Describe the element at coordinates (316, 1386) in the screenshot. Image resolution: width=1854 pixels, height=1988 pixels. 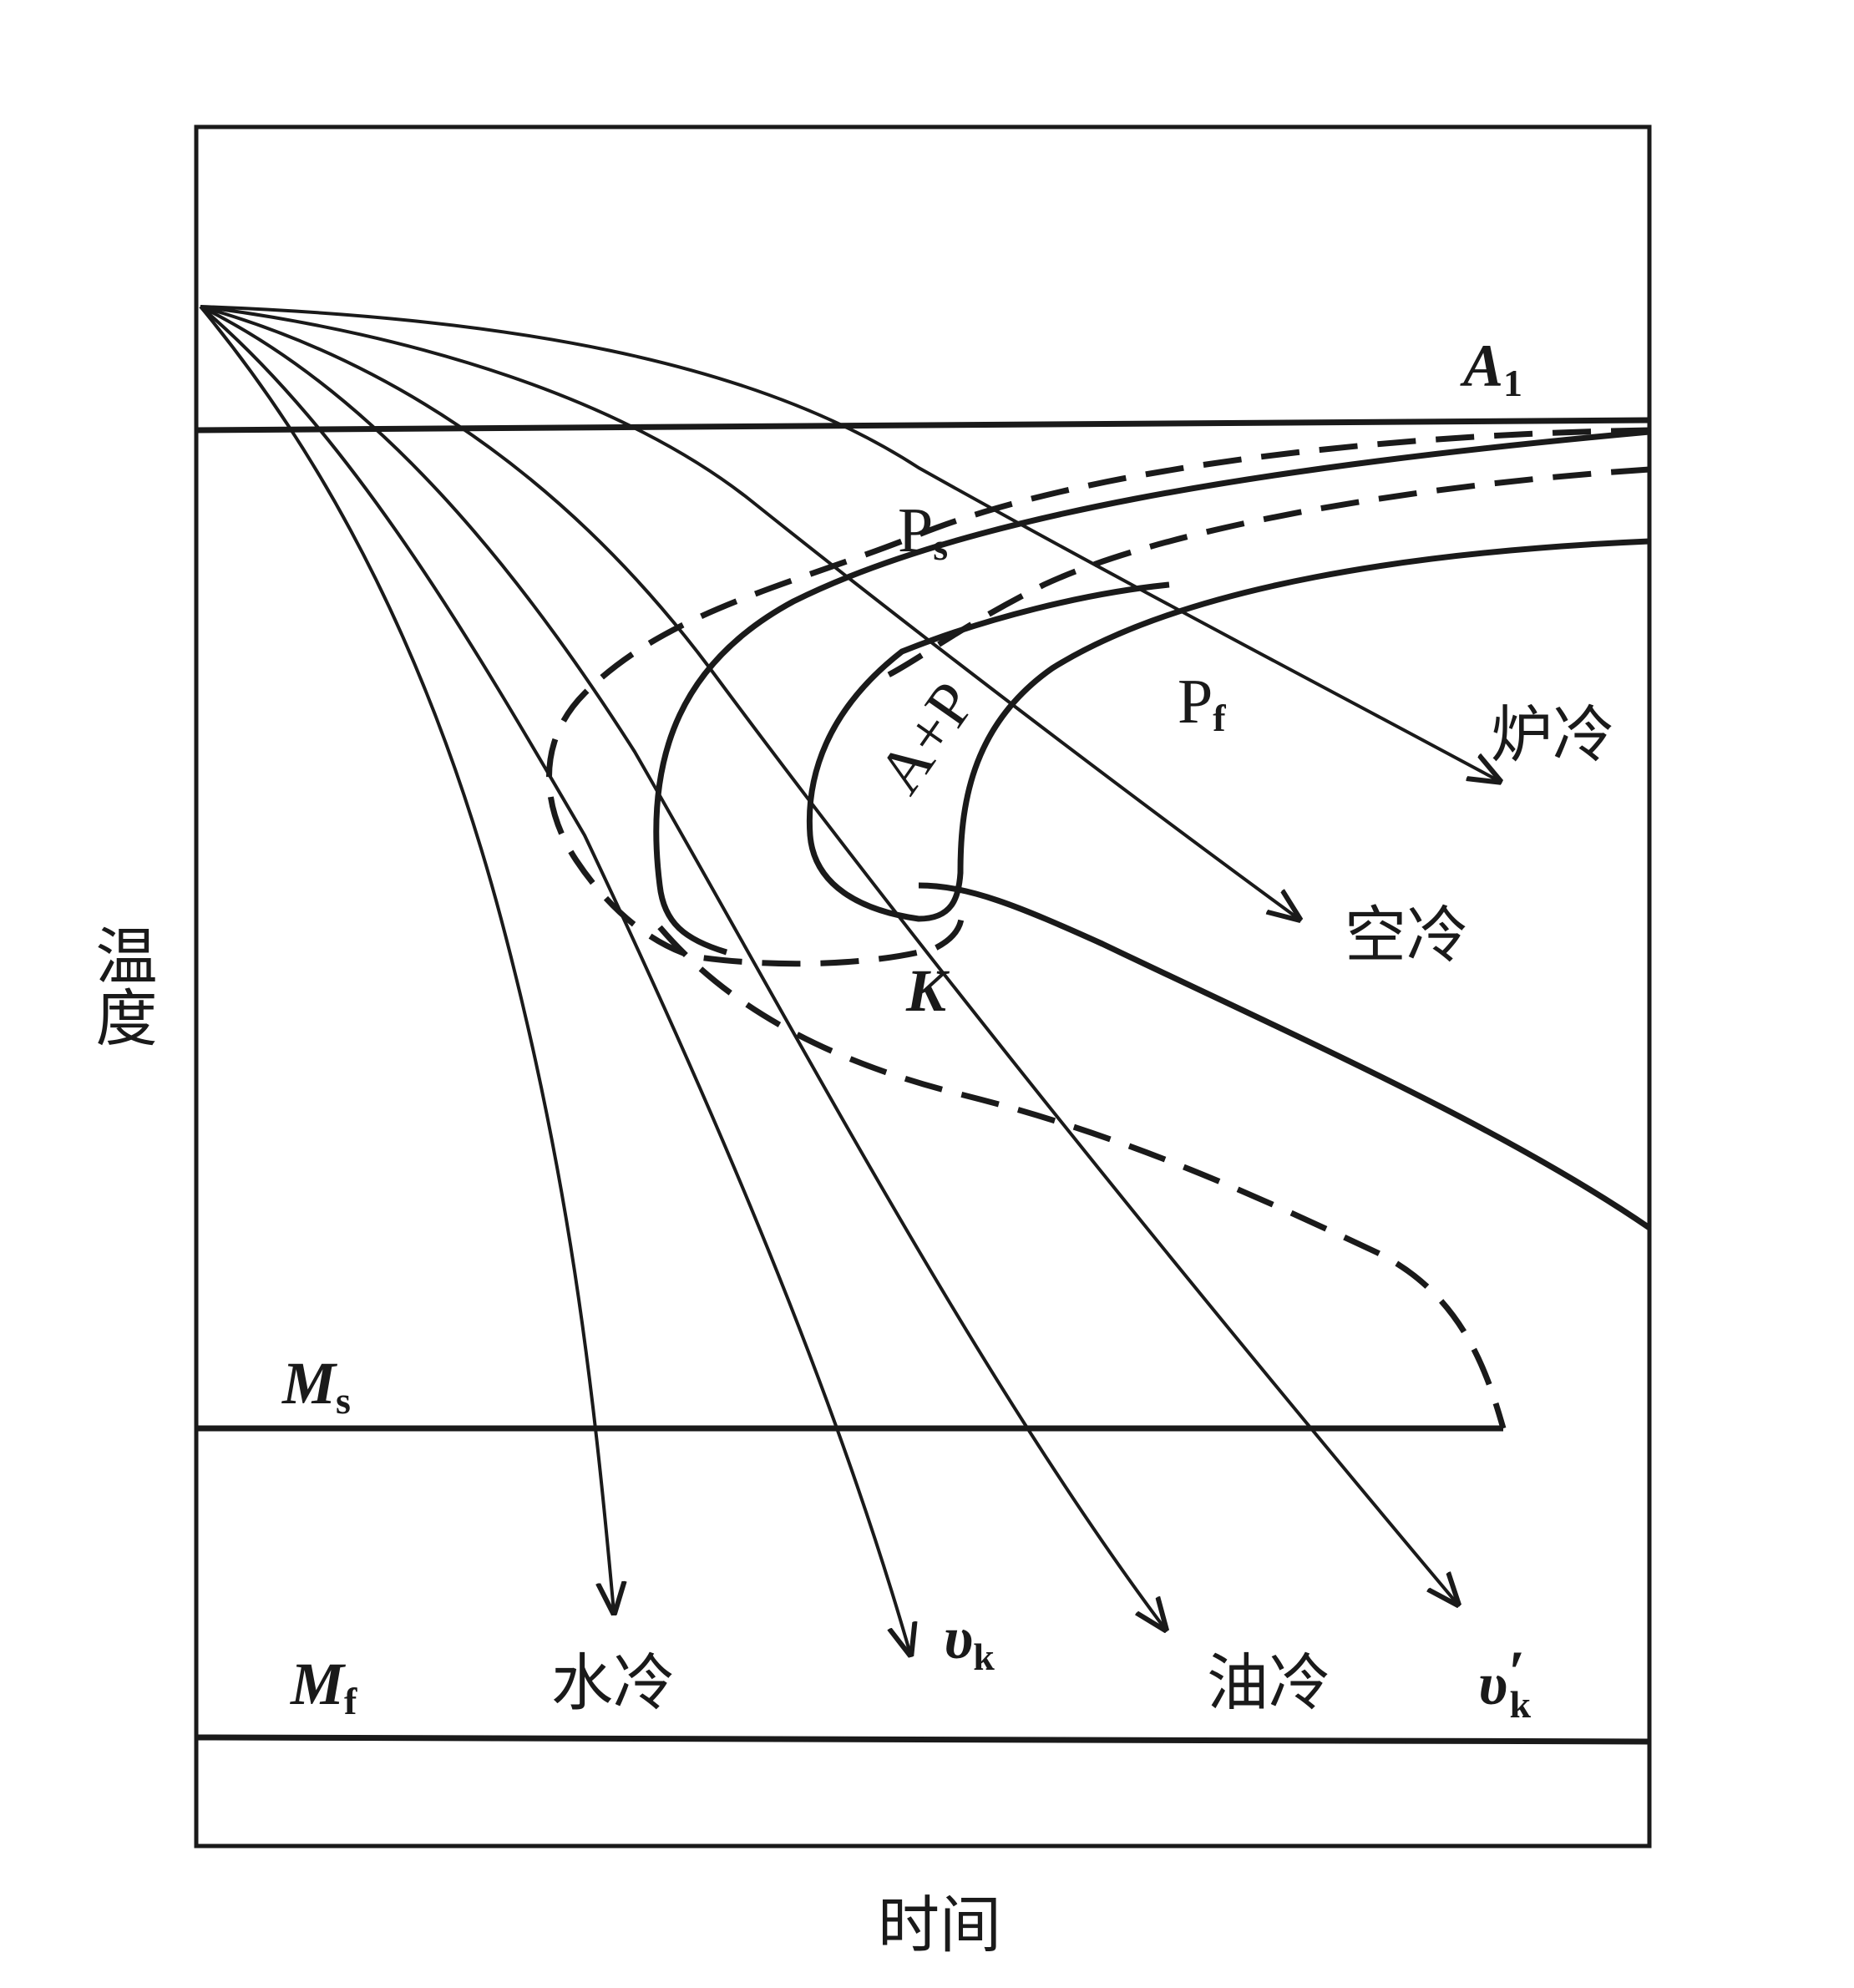
I see `ms-label: Ms` at that location.